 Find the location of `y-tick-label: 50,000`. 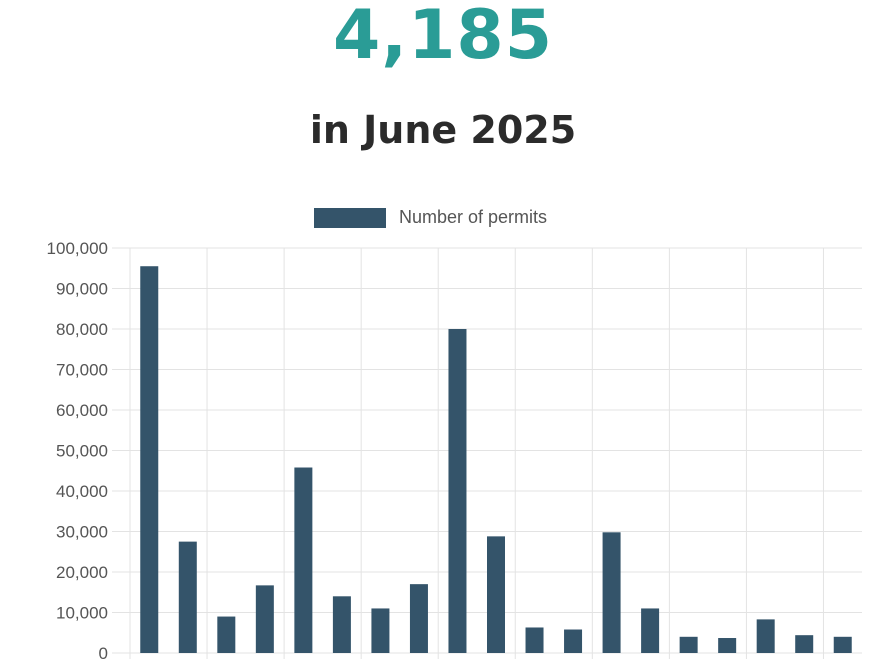

y-tick-label: 50,000 is located at coordinates (82, 451).